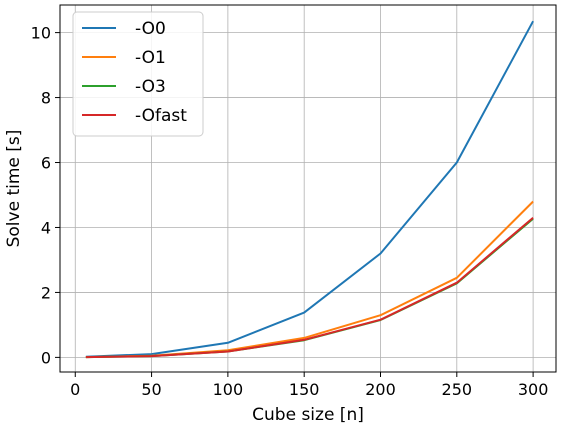  Describe the element at coordinates (46, 163) in the screenshot. I see `y-tick-label: 6` at that location.